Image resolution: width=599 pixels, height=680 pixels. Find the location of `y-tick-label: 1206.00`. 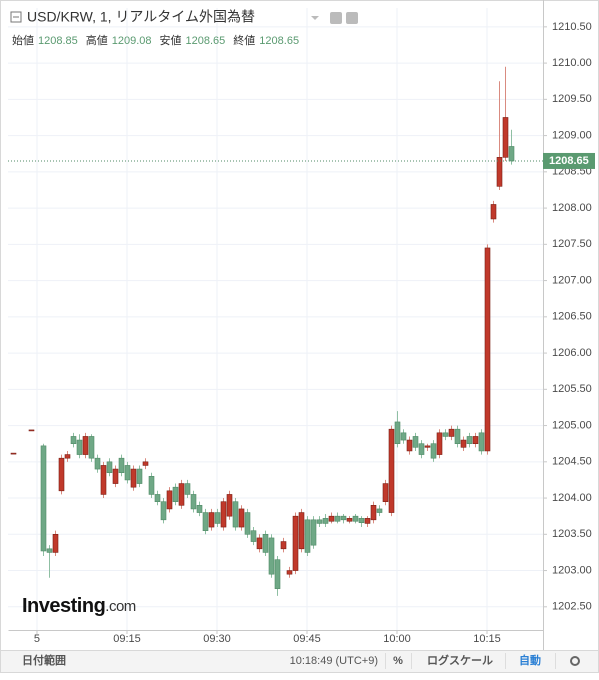

y-tick-label: 1206.00 is located at coordinates (572, 353).